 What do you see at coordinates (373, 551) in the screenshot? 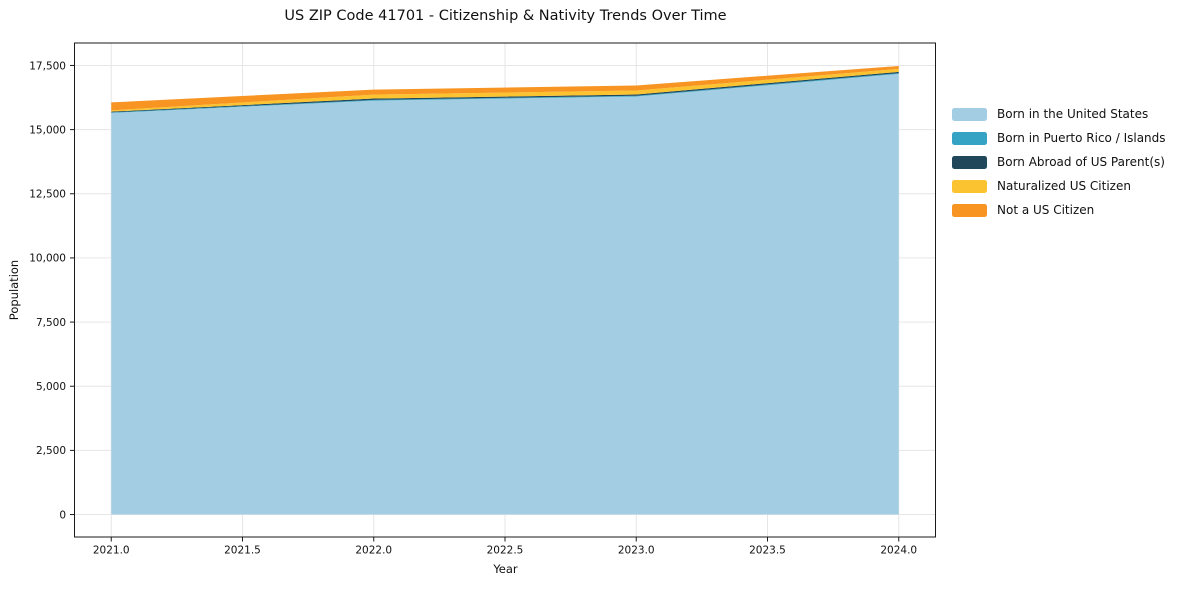
I see `x-tick-label: 2022.0` at bounding box center [373, 551].